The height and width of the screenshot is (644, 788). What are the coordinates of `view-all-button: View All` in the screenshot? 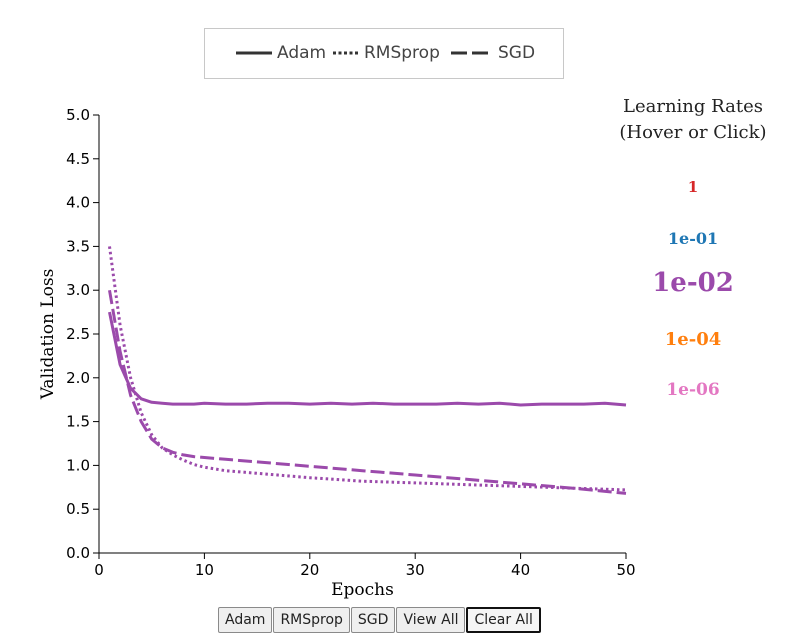 It's located at (431, 620).